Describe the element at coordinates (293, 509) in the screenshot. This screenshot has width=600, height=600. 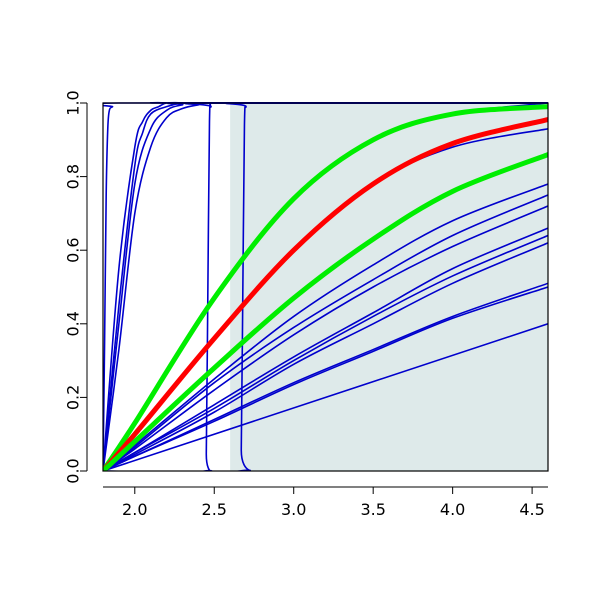
I see `x-tick-label: 3.0` at that location.